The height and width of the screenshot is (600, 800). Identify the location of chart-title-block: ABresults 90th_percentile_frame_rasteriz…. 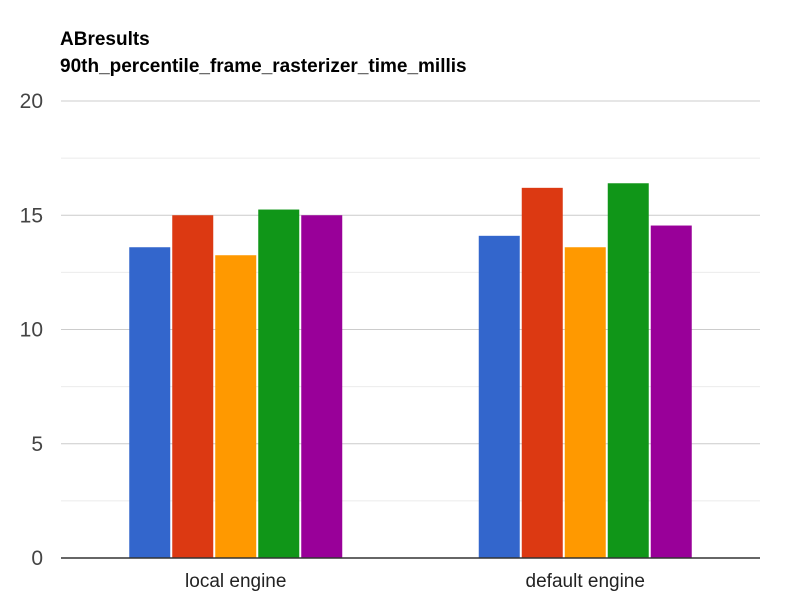
(263, 53).